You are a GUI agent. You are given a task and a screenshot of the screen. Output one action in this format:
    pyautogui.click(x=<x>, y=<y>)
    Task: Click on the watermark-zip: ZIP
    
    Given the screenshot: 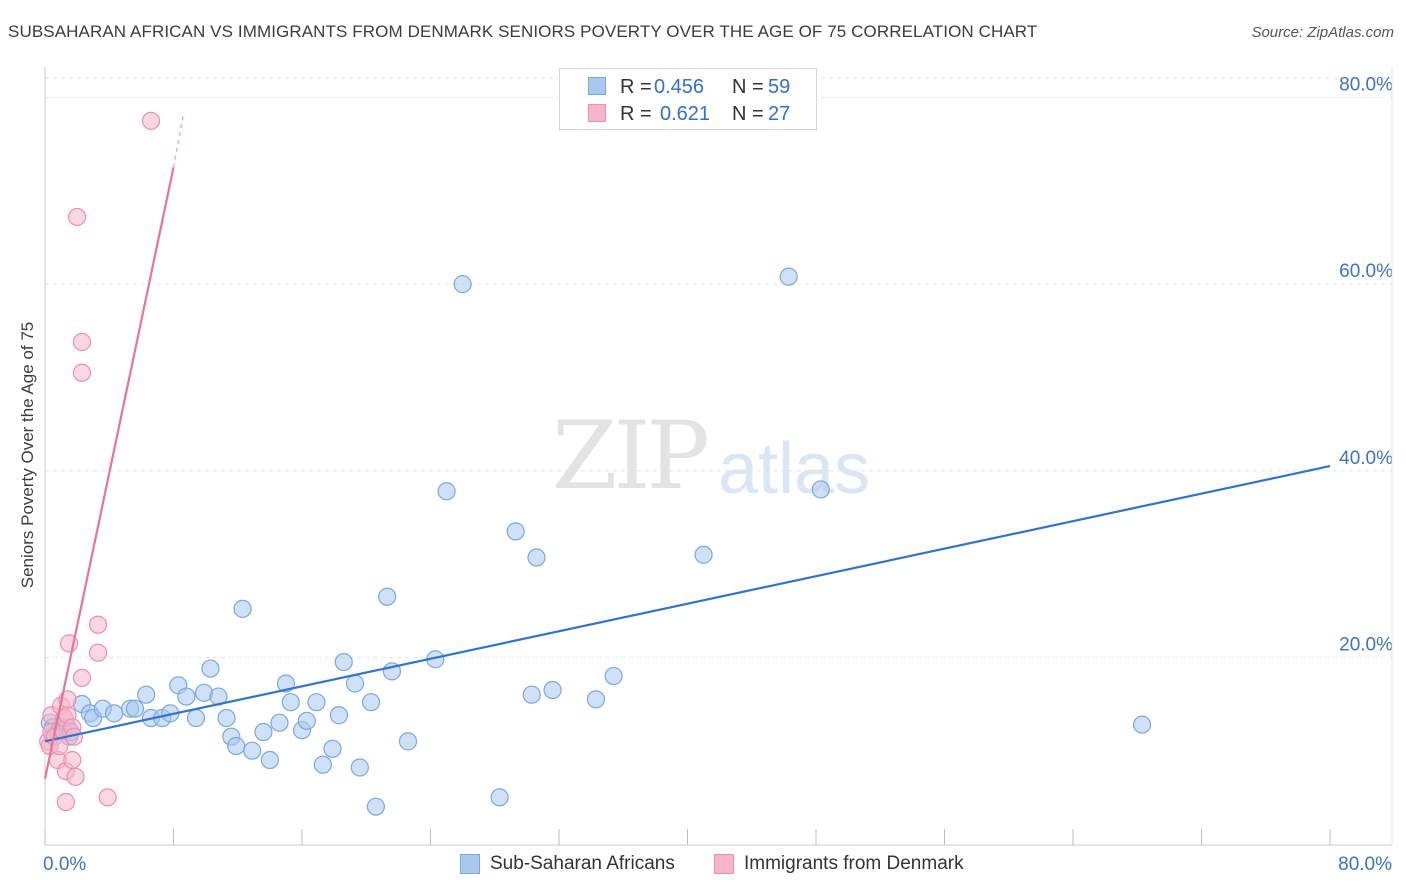 What is the action you would take?
    pyautogui.click(x=631, y=456)
    